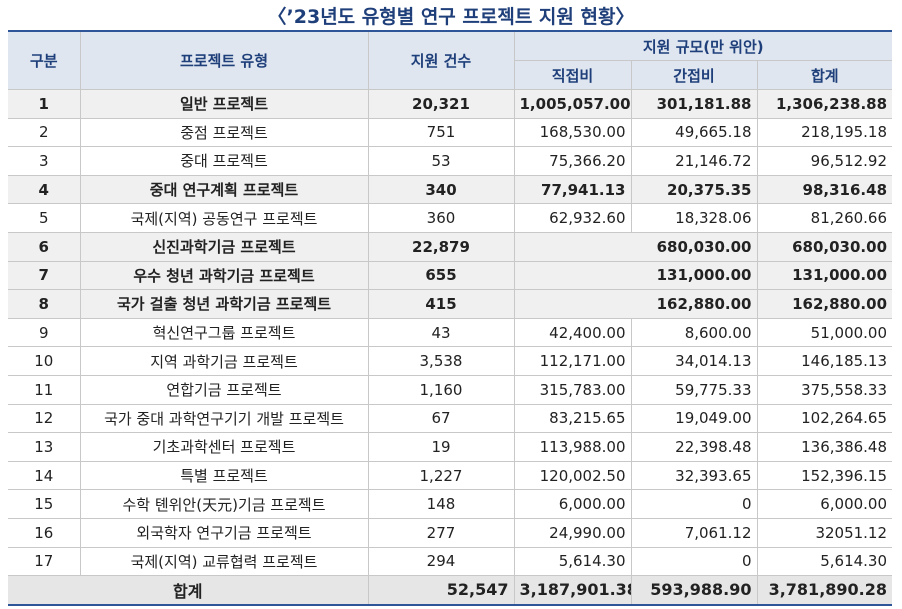 The width and height of the screenshot is (902, 609). What do you see at coordinates (441, 532) in the screenshot?
I see `support-count: 277` at bounding box center [441, 532].